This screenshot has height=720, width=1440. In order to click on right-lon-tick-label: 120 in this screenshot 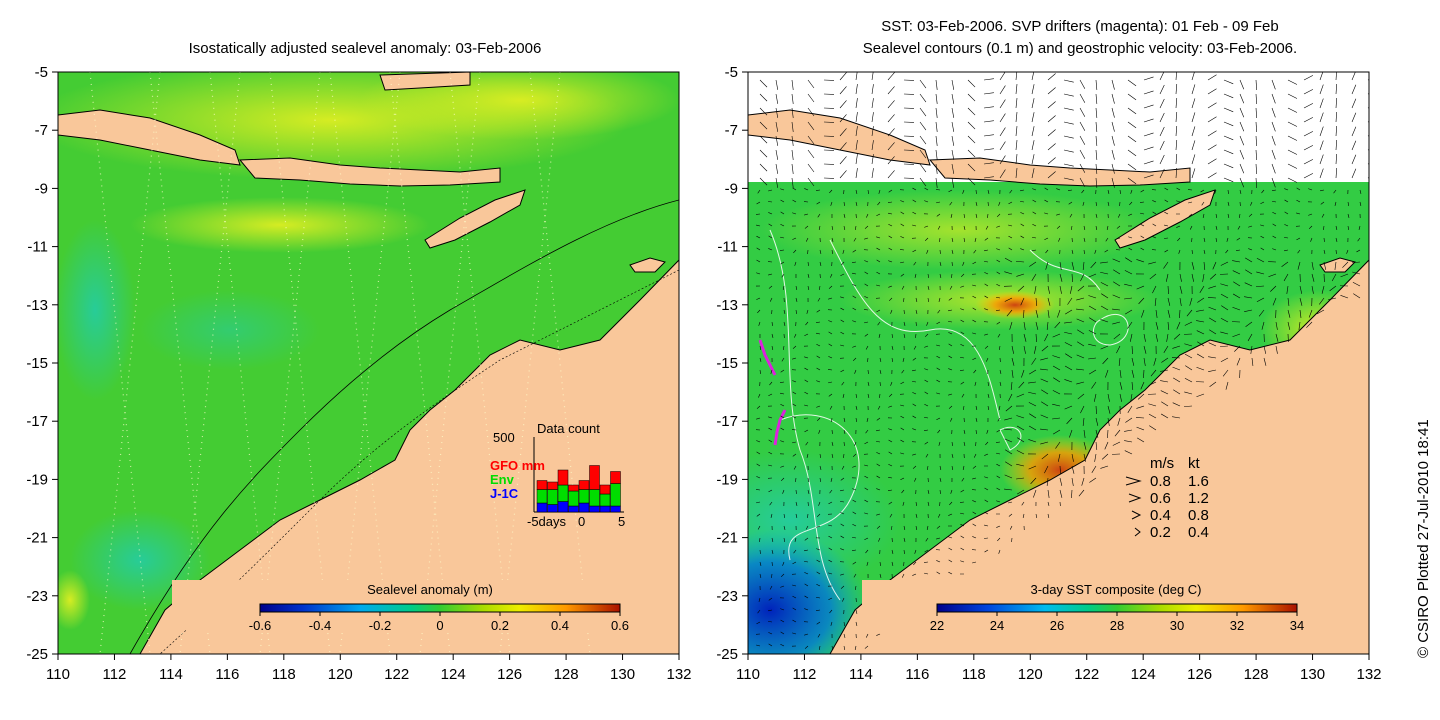, I will do `click(1030, 674)`.